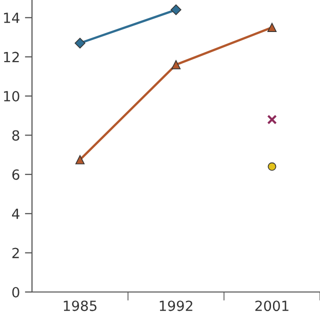 The image size is (320, 320). What do you see at coordinates (12, 17) in the screenshot?
I see `y-tick-label: 14` at bounding box center [12, 17].